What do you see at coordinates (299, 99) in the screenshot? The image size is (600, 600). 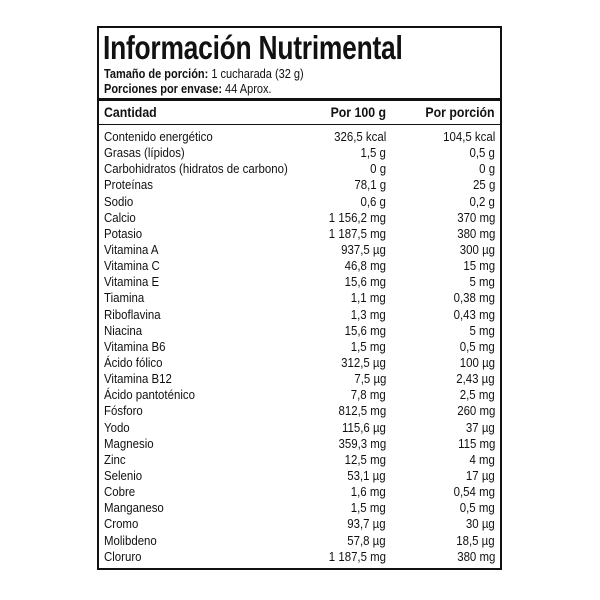 I see `divider-thick` at bounding box center [299, 99].